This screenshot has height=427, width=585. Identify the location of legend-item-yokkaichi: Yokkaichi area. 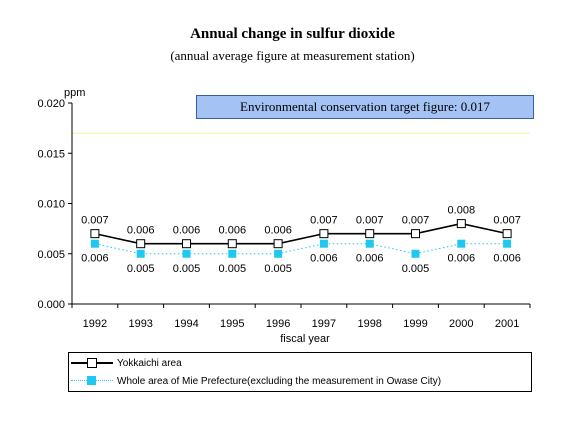
(125, 363).